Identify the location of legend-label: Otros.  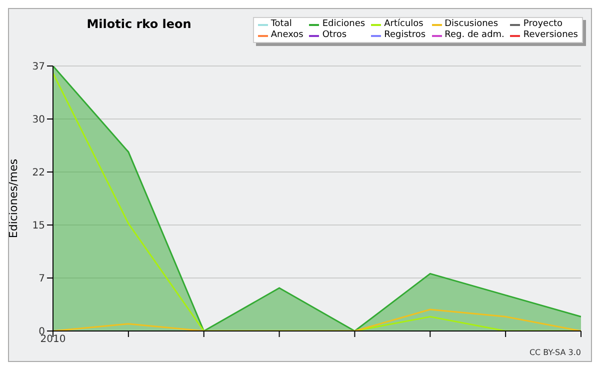
(334, 35).